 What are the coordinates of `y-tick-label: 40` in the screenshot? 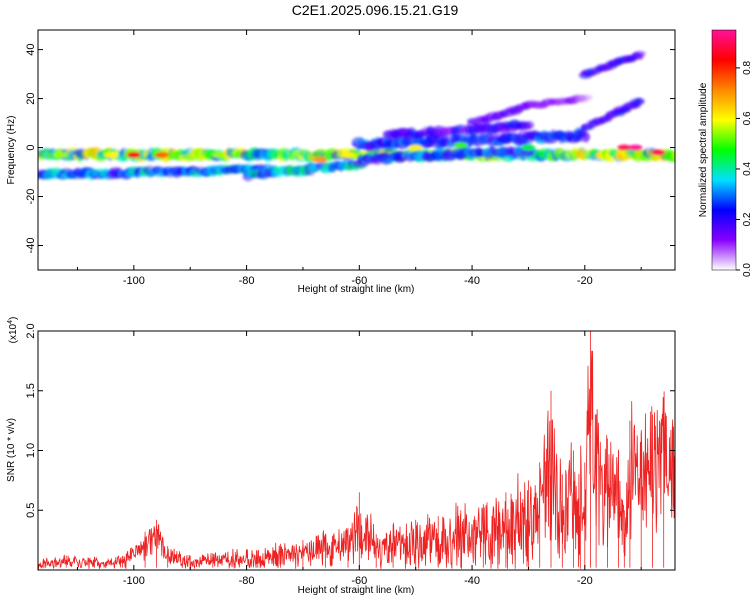 It's located at (31, 49).